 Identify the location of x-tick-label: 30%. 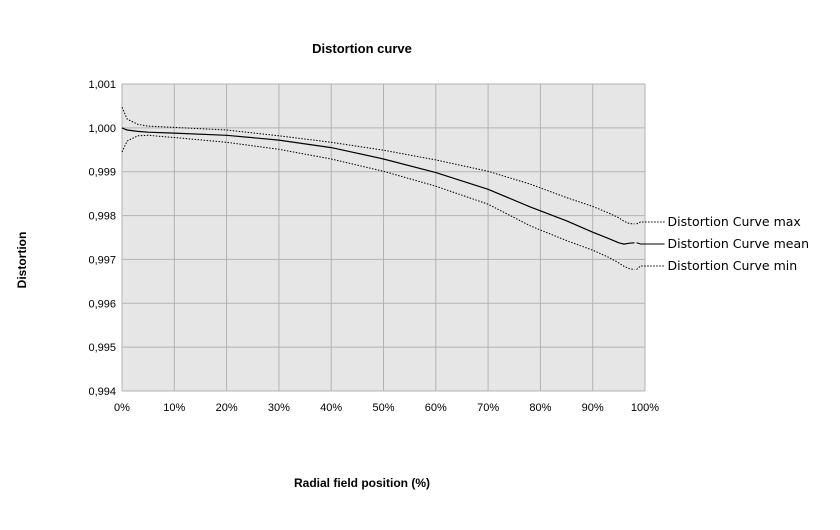
(279, 408).